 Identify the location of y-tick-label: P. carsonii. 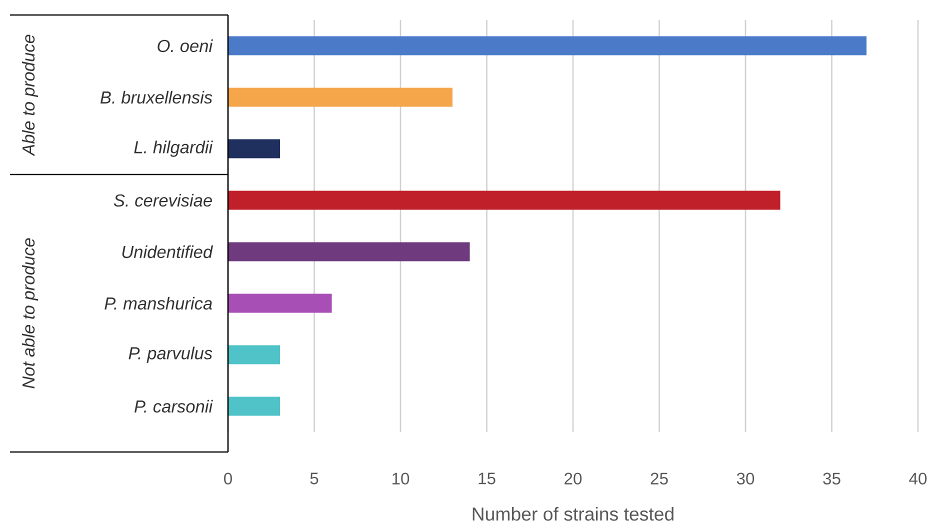
(173, 406).